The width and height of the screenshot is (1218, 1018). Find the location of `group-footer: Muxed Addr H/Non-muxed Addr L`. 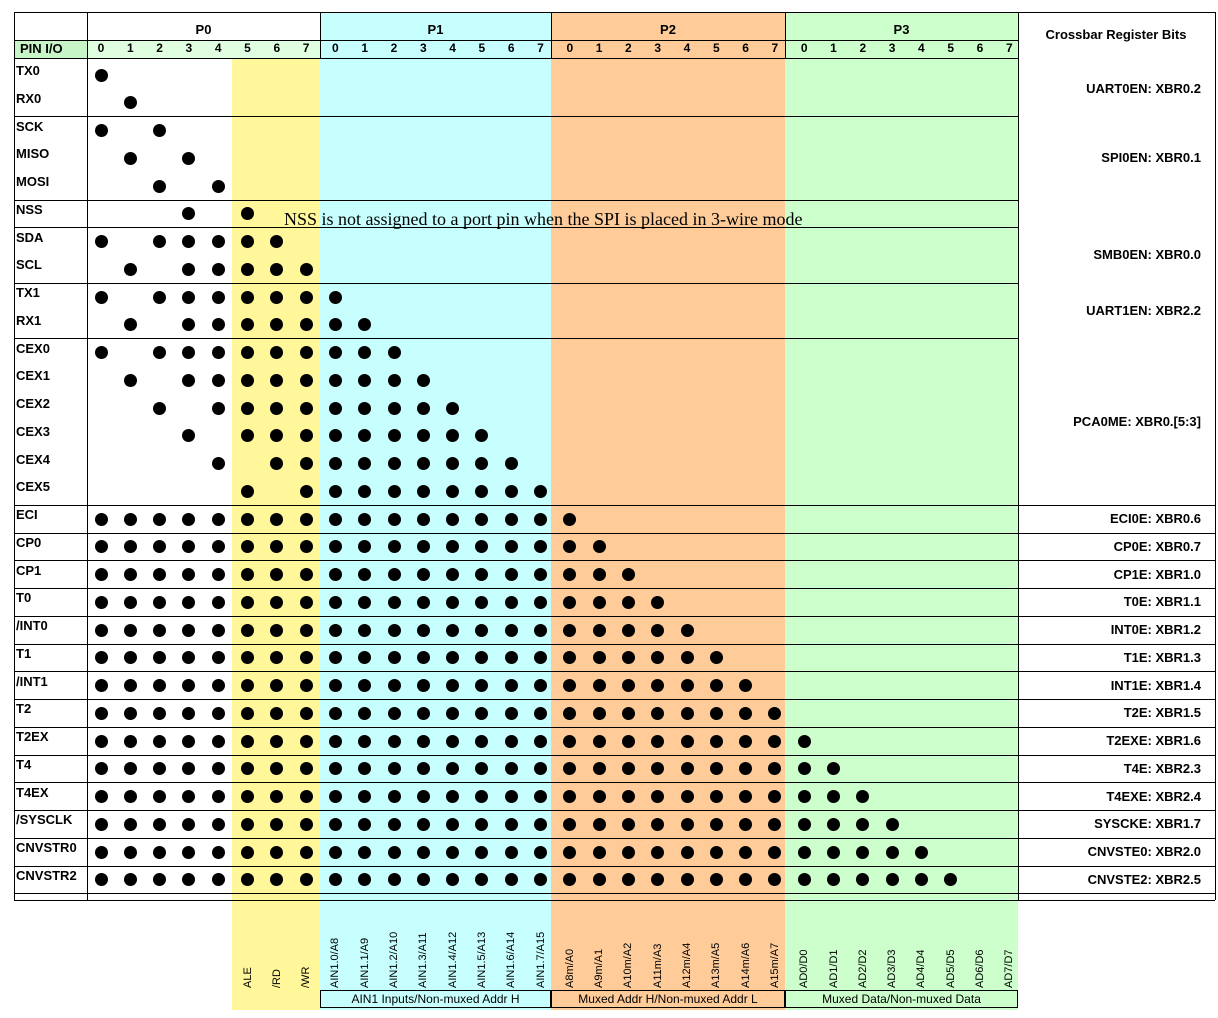

group-footer: Muxed Addr H/Non-muxed Addr L is located at coordinates (668, 999).